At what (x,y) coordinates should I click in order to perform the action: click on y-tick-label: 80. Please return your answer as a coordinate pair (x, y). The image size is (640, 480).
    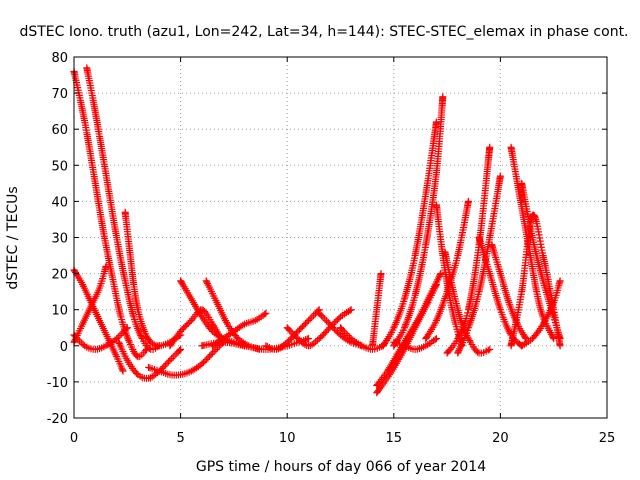
    Looking at the image, I should click on (59, 58).